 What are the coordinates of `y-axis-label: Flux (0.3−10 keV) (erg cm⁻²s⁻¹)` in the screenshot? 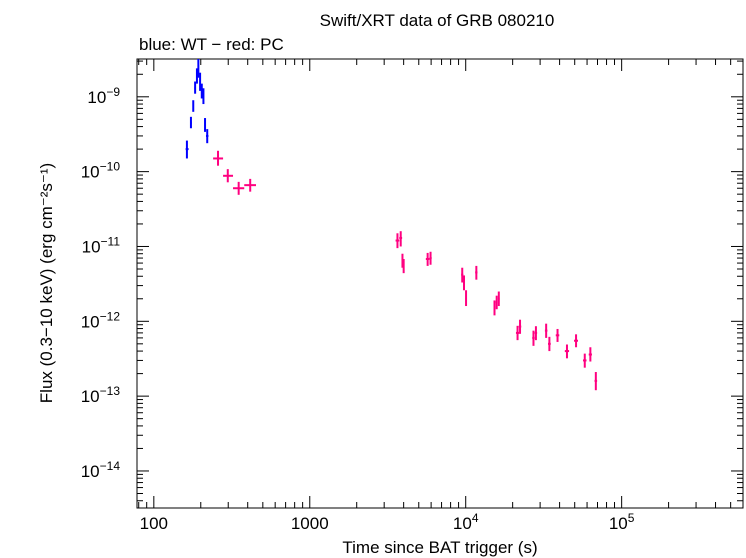 It's located at (46, 283).